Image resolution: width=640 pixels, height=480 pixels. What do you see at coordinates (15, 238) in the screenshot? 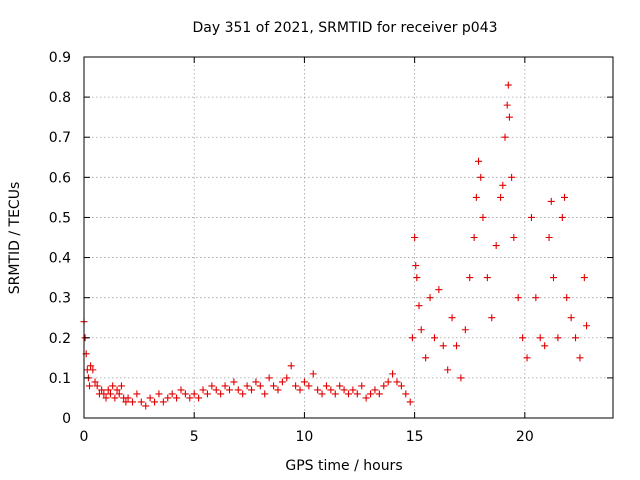
I see `y-axis-label: SRMTID / TECUs` at bounding box center [15, 238].